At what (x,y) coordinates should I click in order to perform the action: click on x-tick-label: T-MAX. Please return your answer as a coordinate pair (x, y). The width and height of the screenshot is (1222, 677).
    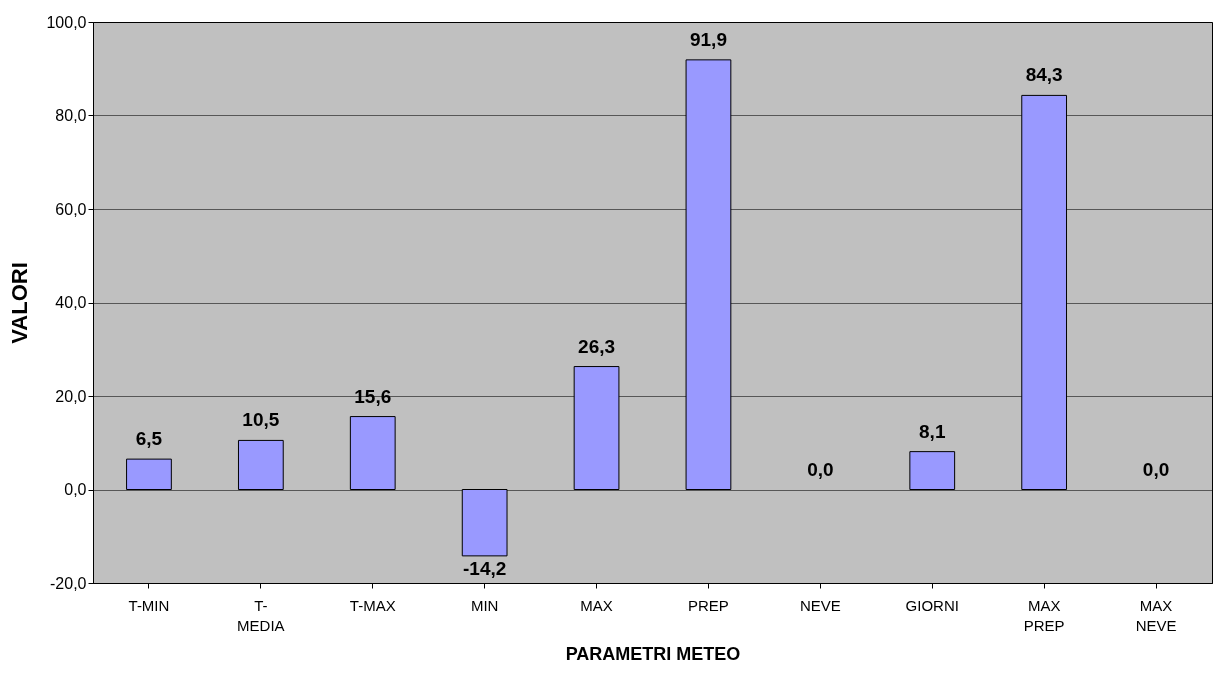
    Looking at the image, I should click on (372, 605).